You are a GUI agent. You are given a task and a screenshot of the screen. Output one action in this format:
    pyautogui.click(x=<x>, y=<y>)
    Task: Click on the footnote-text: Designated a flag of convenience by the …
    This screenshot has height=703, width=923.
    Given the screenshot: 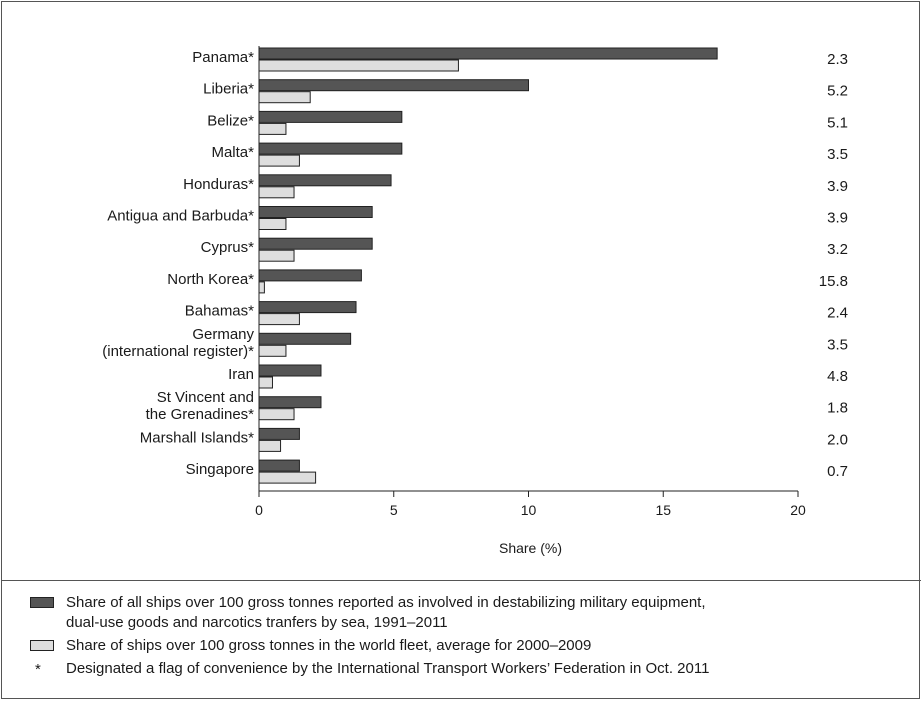 What is the action you would take?
    pyautogui.click(x=388, y=668)
    